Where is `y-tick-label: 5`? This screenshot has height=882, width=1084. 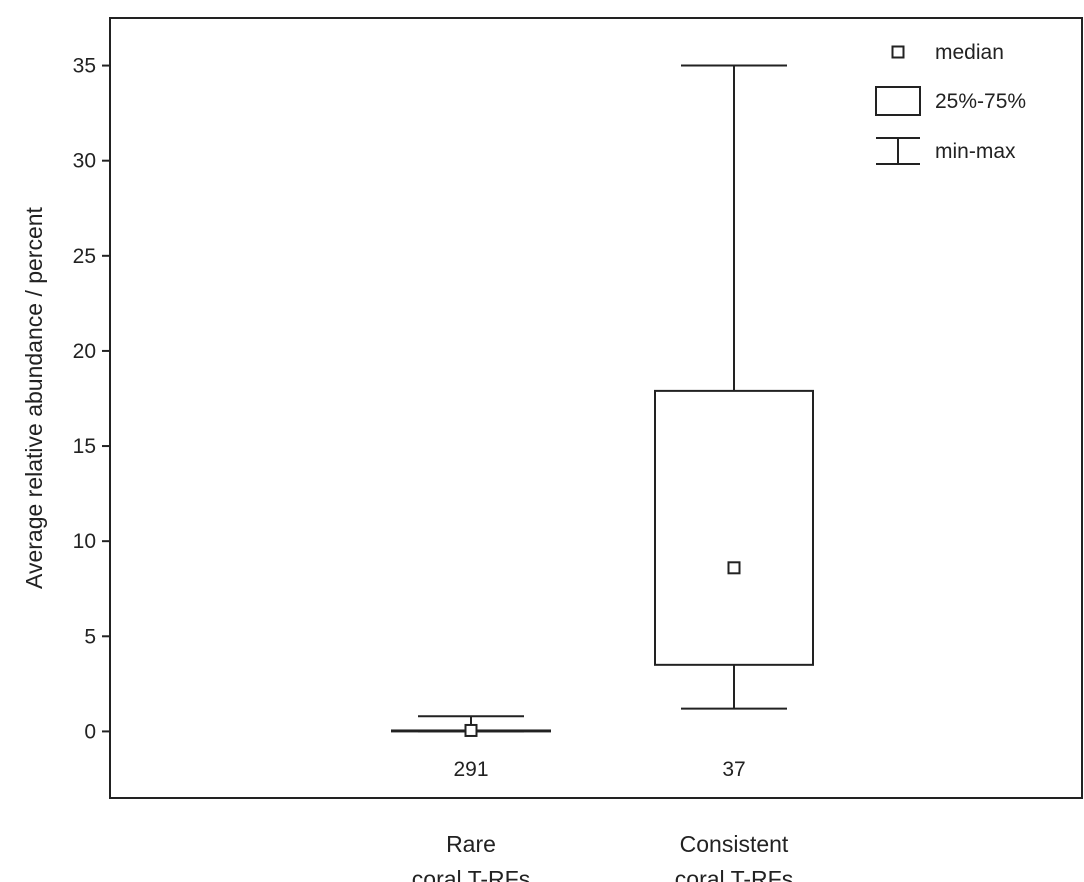 y-tick-label: 5 is located at coordinates (90, 636).